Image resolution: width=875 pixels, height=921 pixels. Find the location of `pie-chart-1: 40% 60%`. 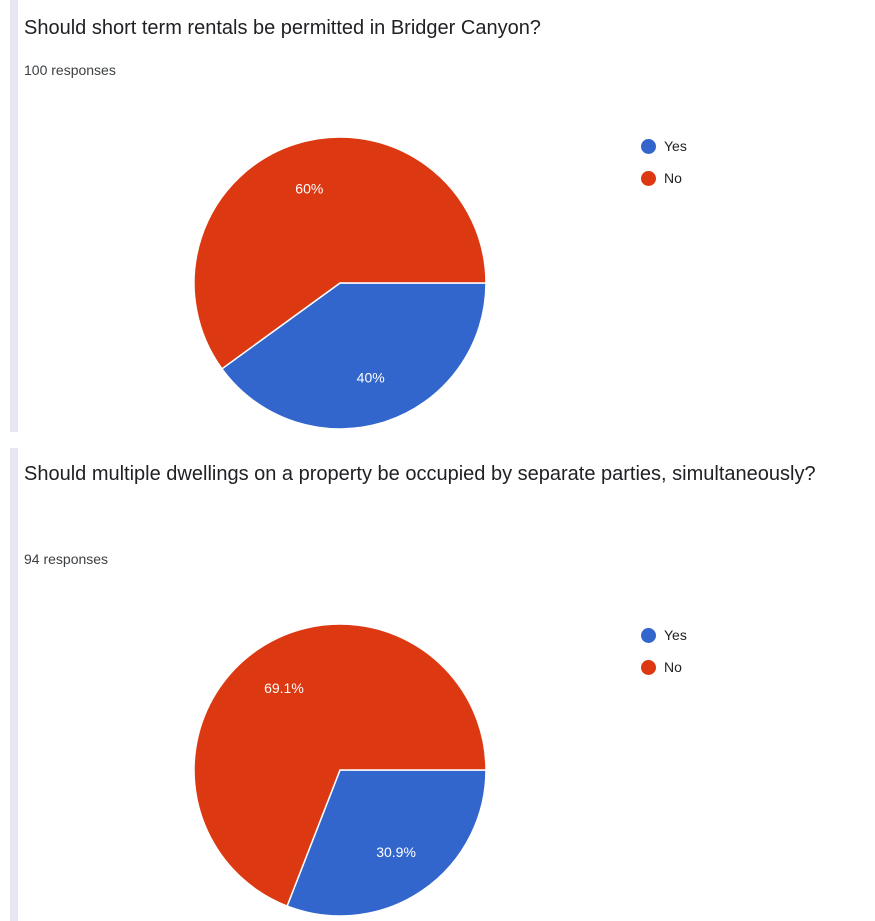

pie-chart-1: 40% 60% is located at coordinates (340, 283).